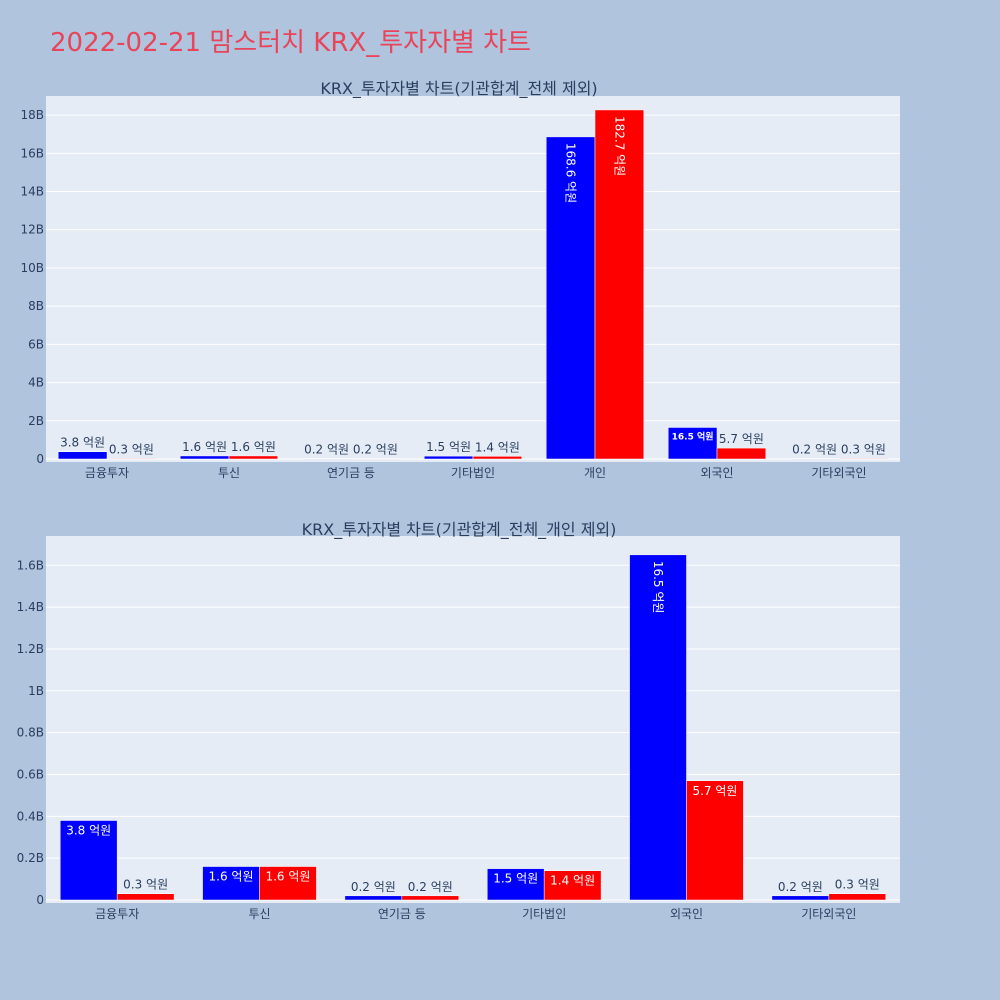 The image size is (1000, 1000). Describe the element at coordinates (30, 858) in the screenshot. I see `y-tick-label: 0.2B` at that location.